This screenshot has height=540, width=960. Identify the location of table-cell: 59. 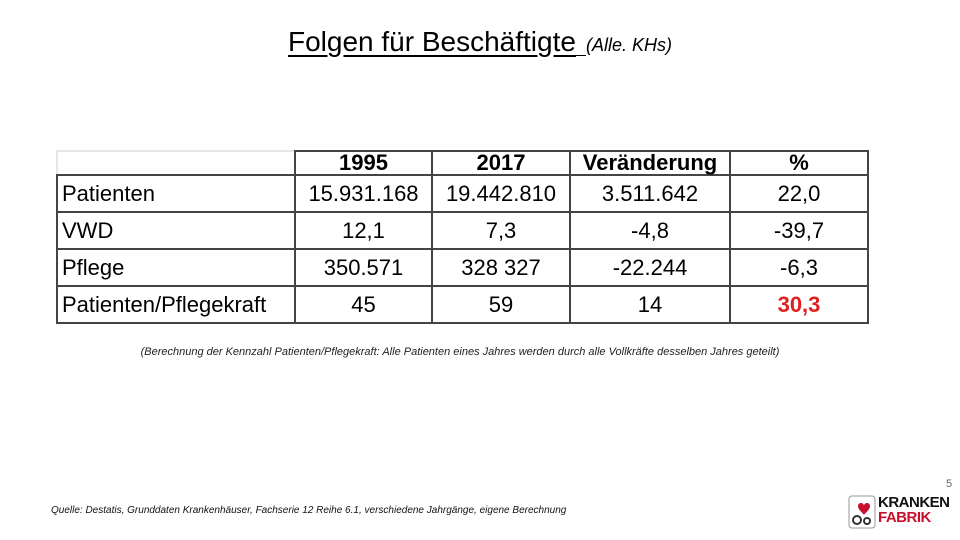
(501, 304).